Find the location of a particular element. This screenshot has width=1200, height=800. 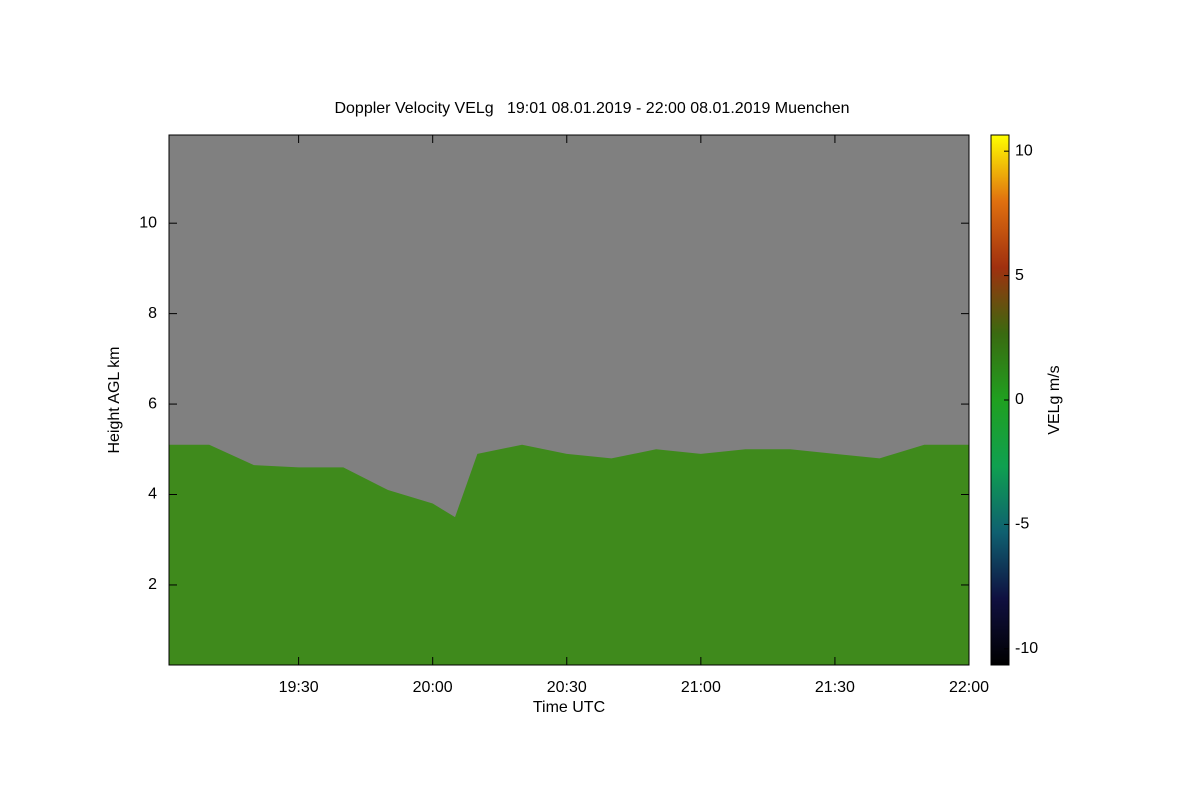

x-tick-label: 22:00 is located at coordinates (969, 687).